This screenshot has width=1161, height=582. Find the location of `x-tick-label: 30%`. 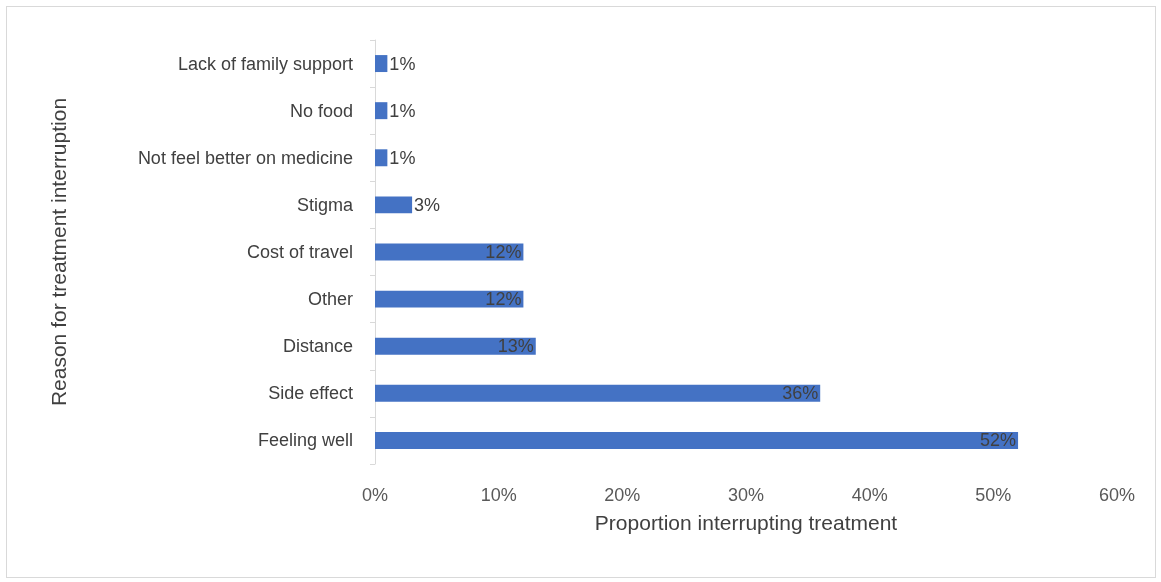

x-tick-label: 30% is located at coordinates (746, 495).